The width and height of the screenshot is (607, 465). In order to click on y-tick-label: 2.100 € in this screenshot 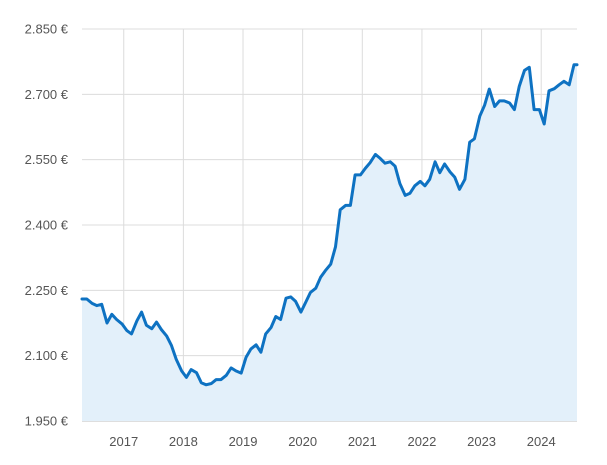, I will do `click(47, 355)`.